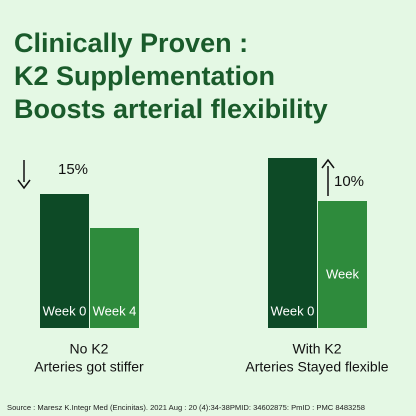 The height and width of the screenshot is (416, 416). Describe the element at coordinates (349, 181) in the screenshot. I see `change-label: 10%` at that location.